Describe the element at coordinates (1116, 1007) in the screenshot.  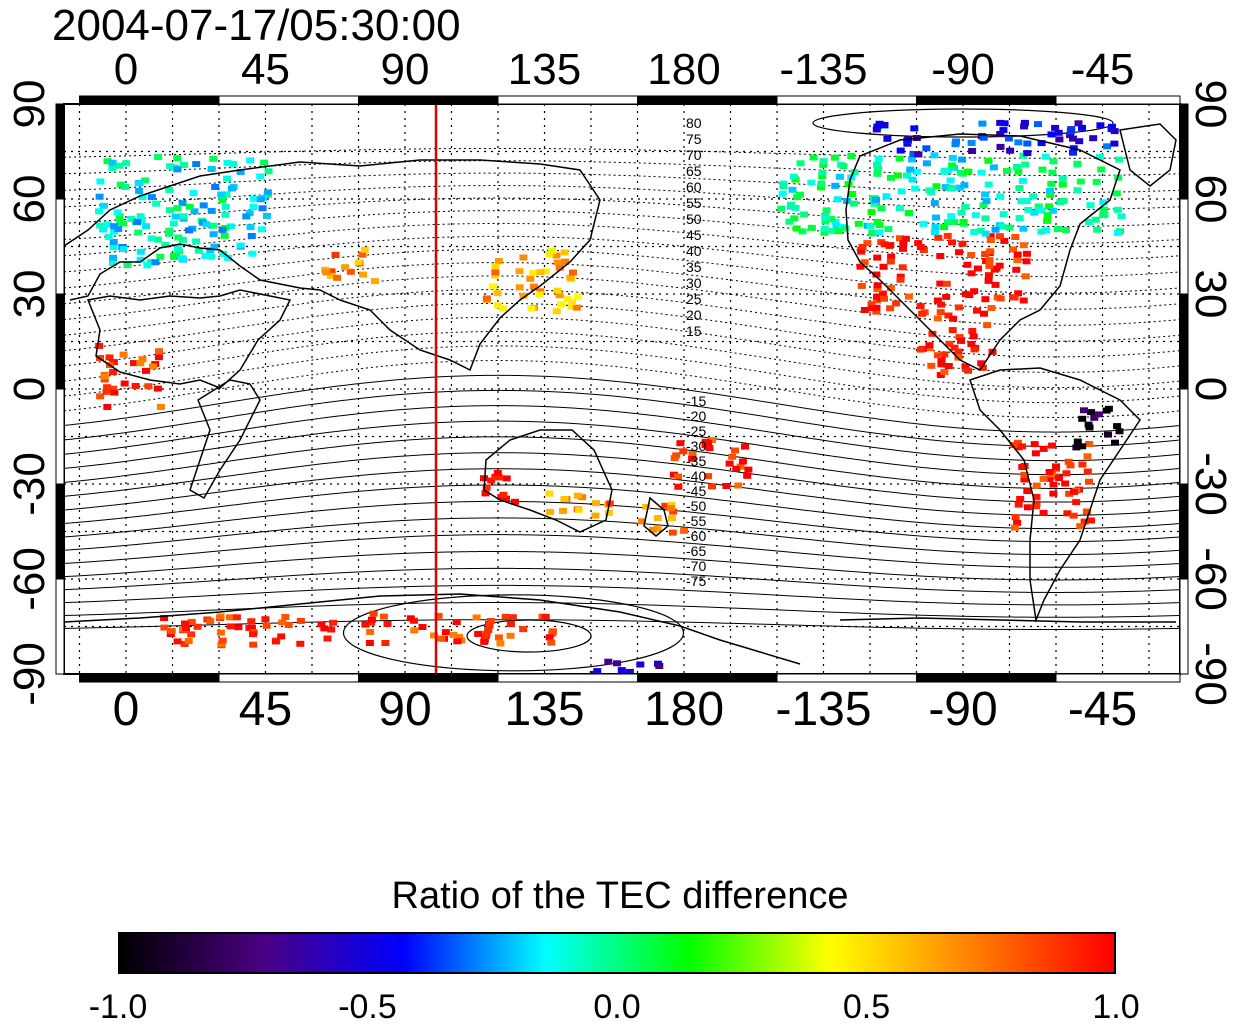
I see `colorbar-tick-label: 1.0` at that location.